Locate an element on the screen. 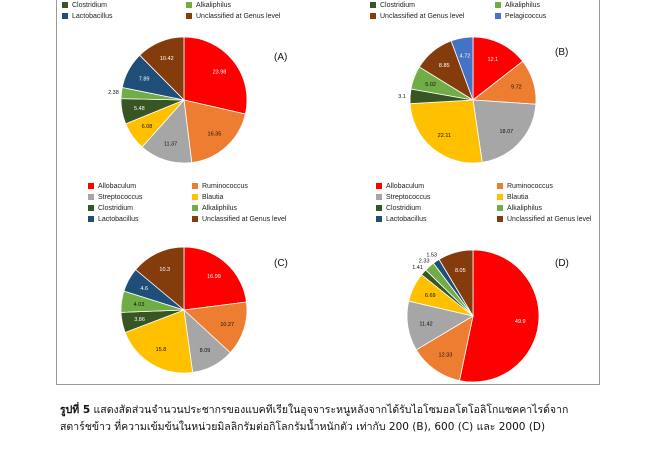  slice-data-label: 8.09 is located at coordinates (205, 351).